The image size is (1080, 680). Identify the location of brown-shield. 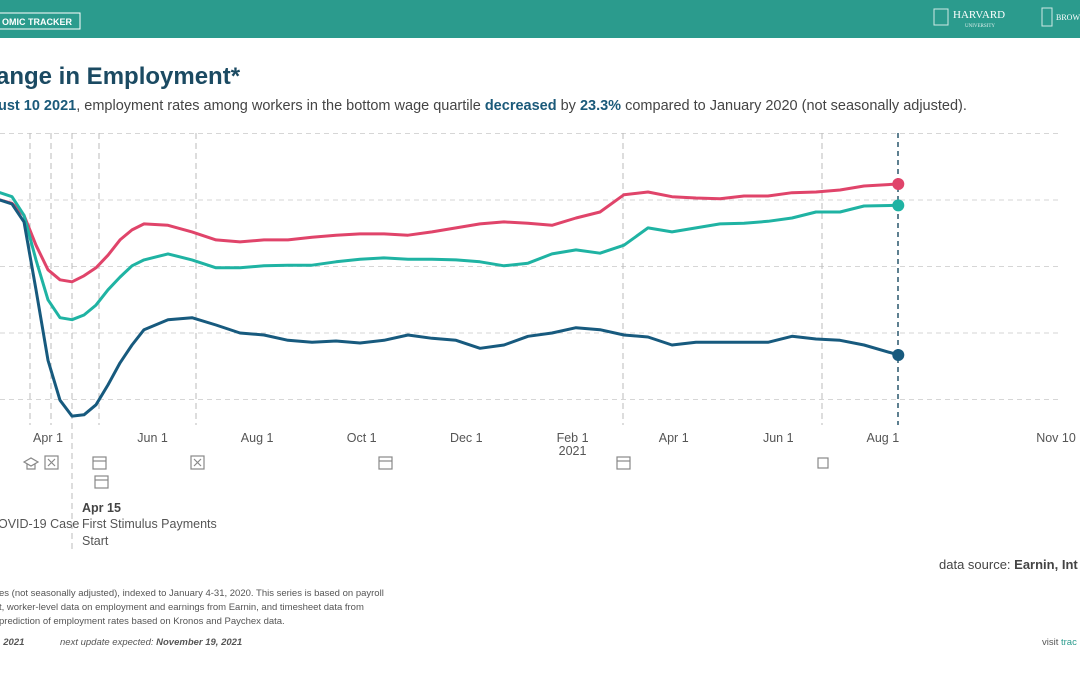
(1047, 17).